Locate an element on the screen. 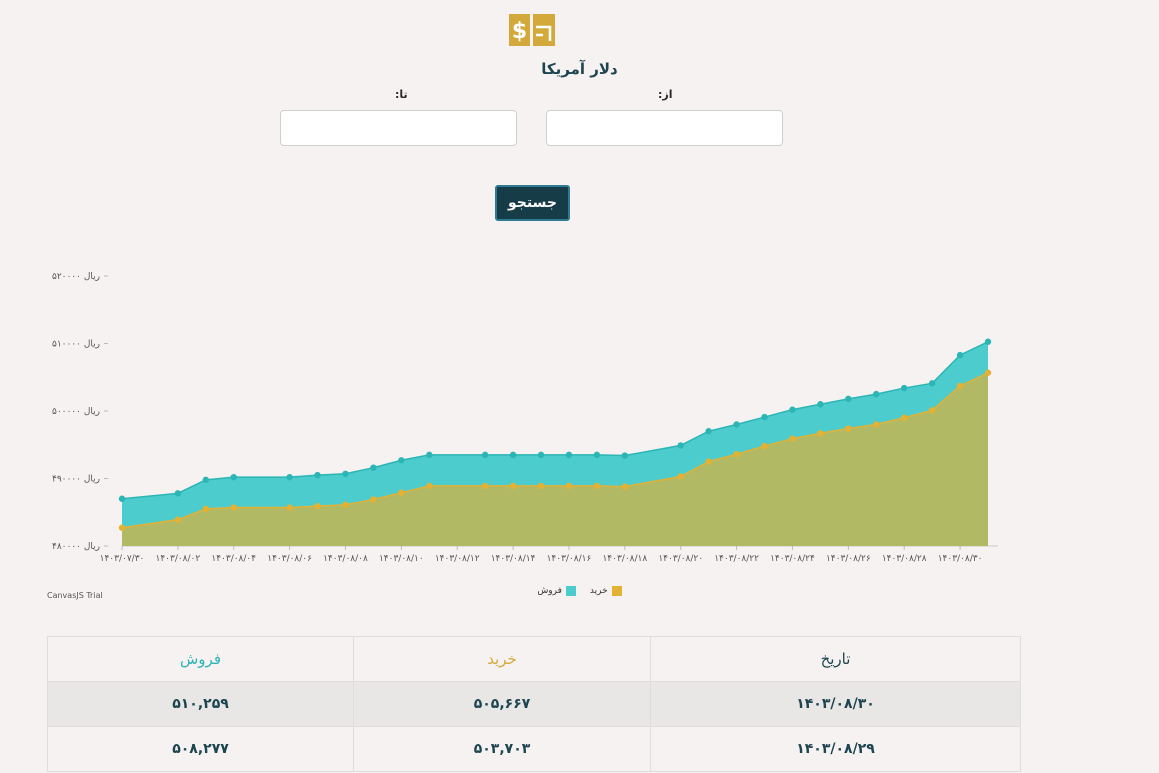 Image resolution: width=1159 pixels, height=773 pixels. cell-buy: ۵۰۵,۶۶۷ is located at coordinates (502, 704).